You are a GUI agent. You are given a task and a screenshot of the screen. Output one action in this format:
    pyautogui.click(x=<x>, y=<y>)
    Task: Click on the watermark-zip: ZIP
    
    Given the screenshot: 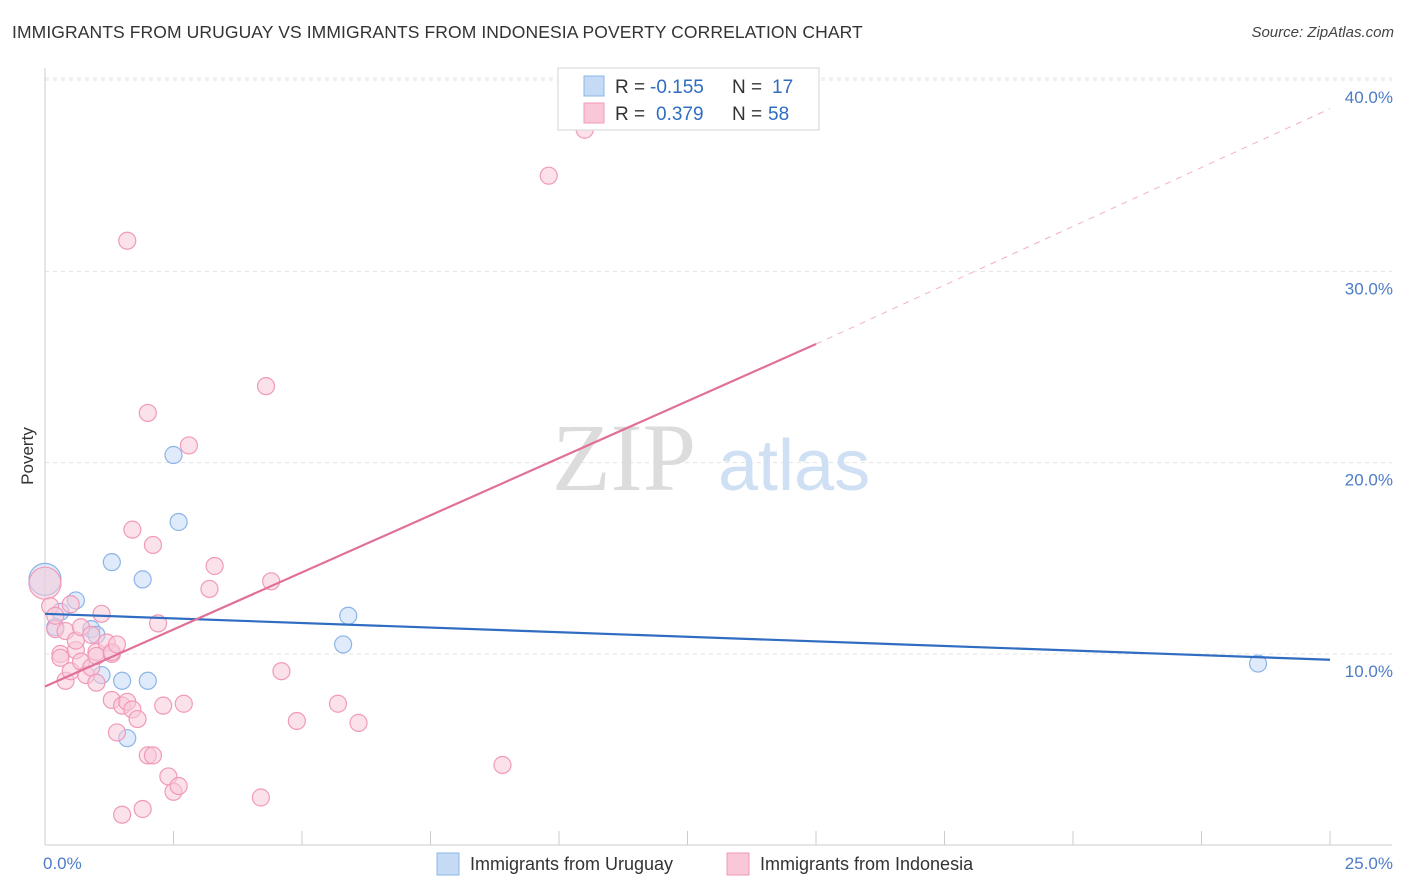 What is the action you would take?
    pyautogui.click(x=624, y=457)
    